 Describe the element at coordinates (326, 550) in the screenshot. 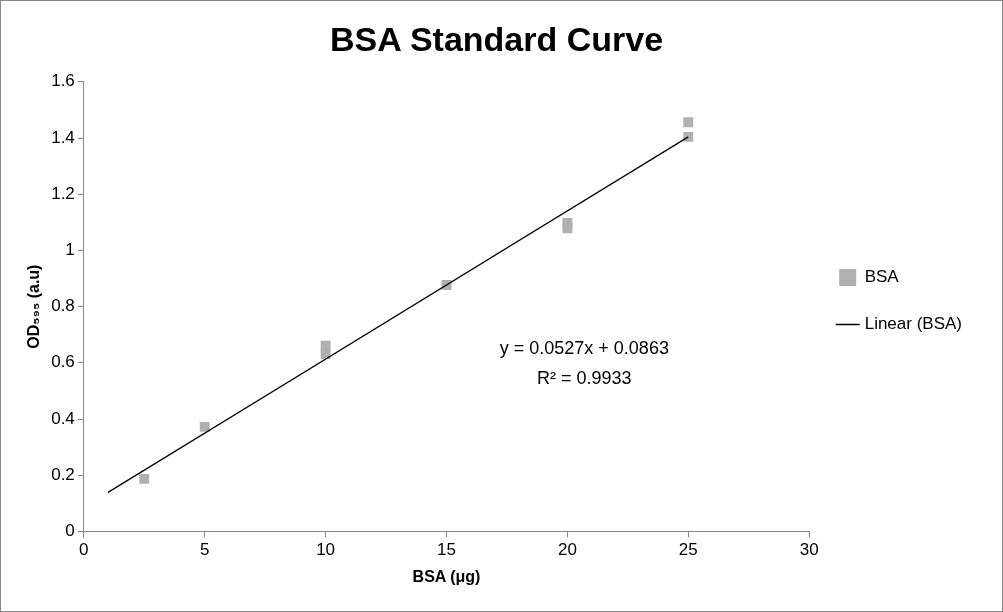

I see `x-tick-label: 10` at that location.